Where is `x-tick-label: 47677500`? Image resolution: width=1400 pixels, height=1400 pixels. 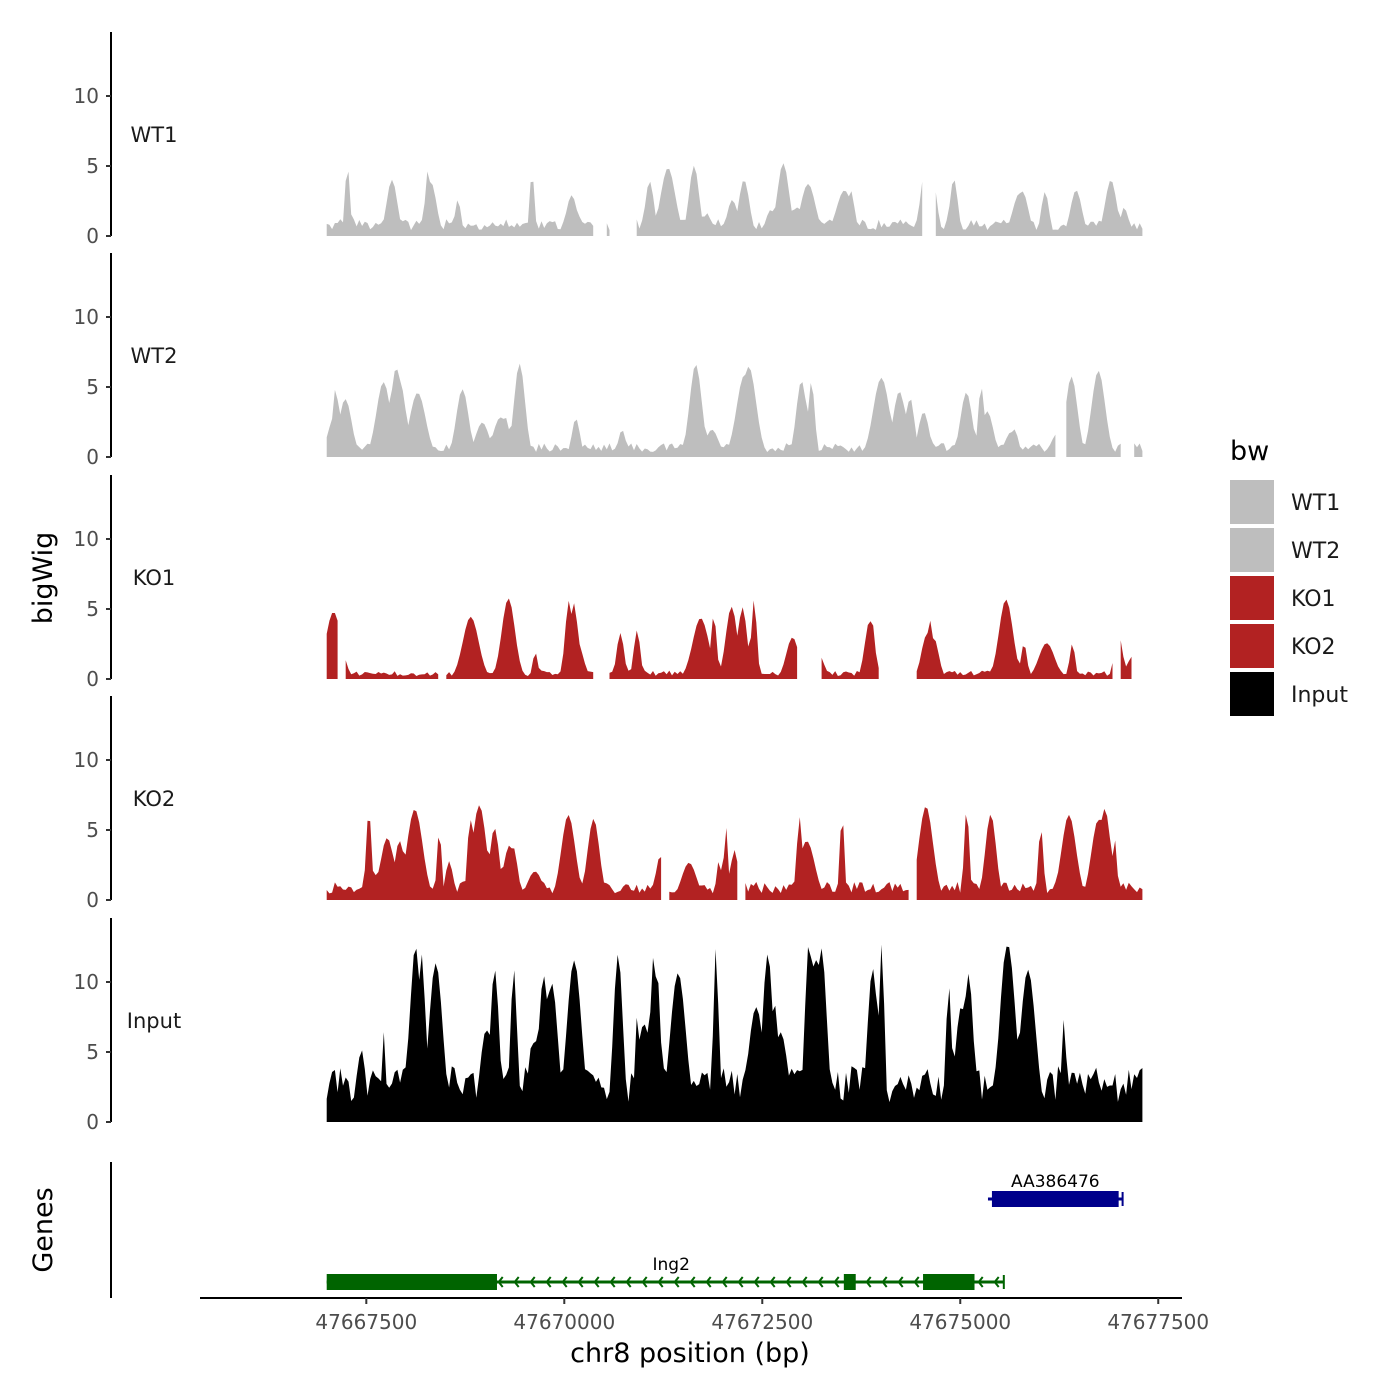 x-tick-label: 47677500 is located at coordinates (1158, 1322).